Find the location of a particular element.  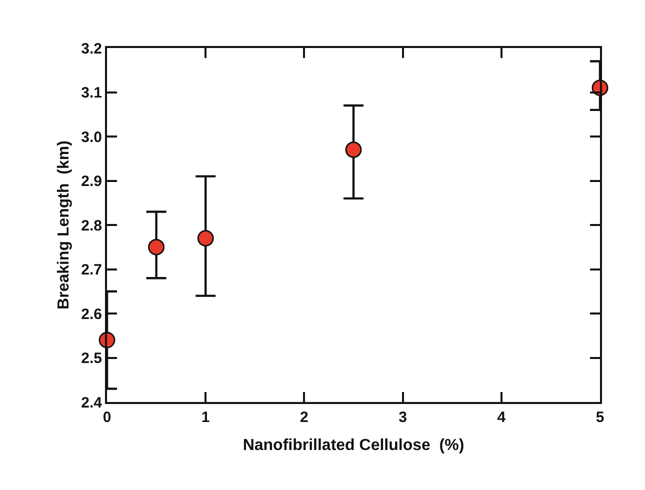

y-tick-label: 3.2 is located at coordinates (91, 49).